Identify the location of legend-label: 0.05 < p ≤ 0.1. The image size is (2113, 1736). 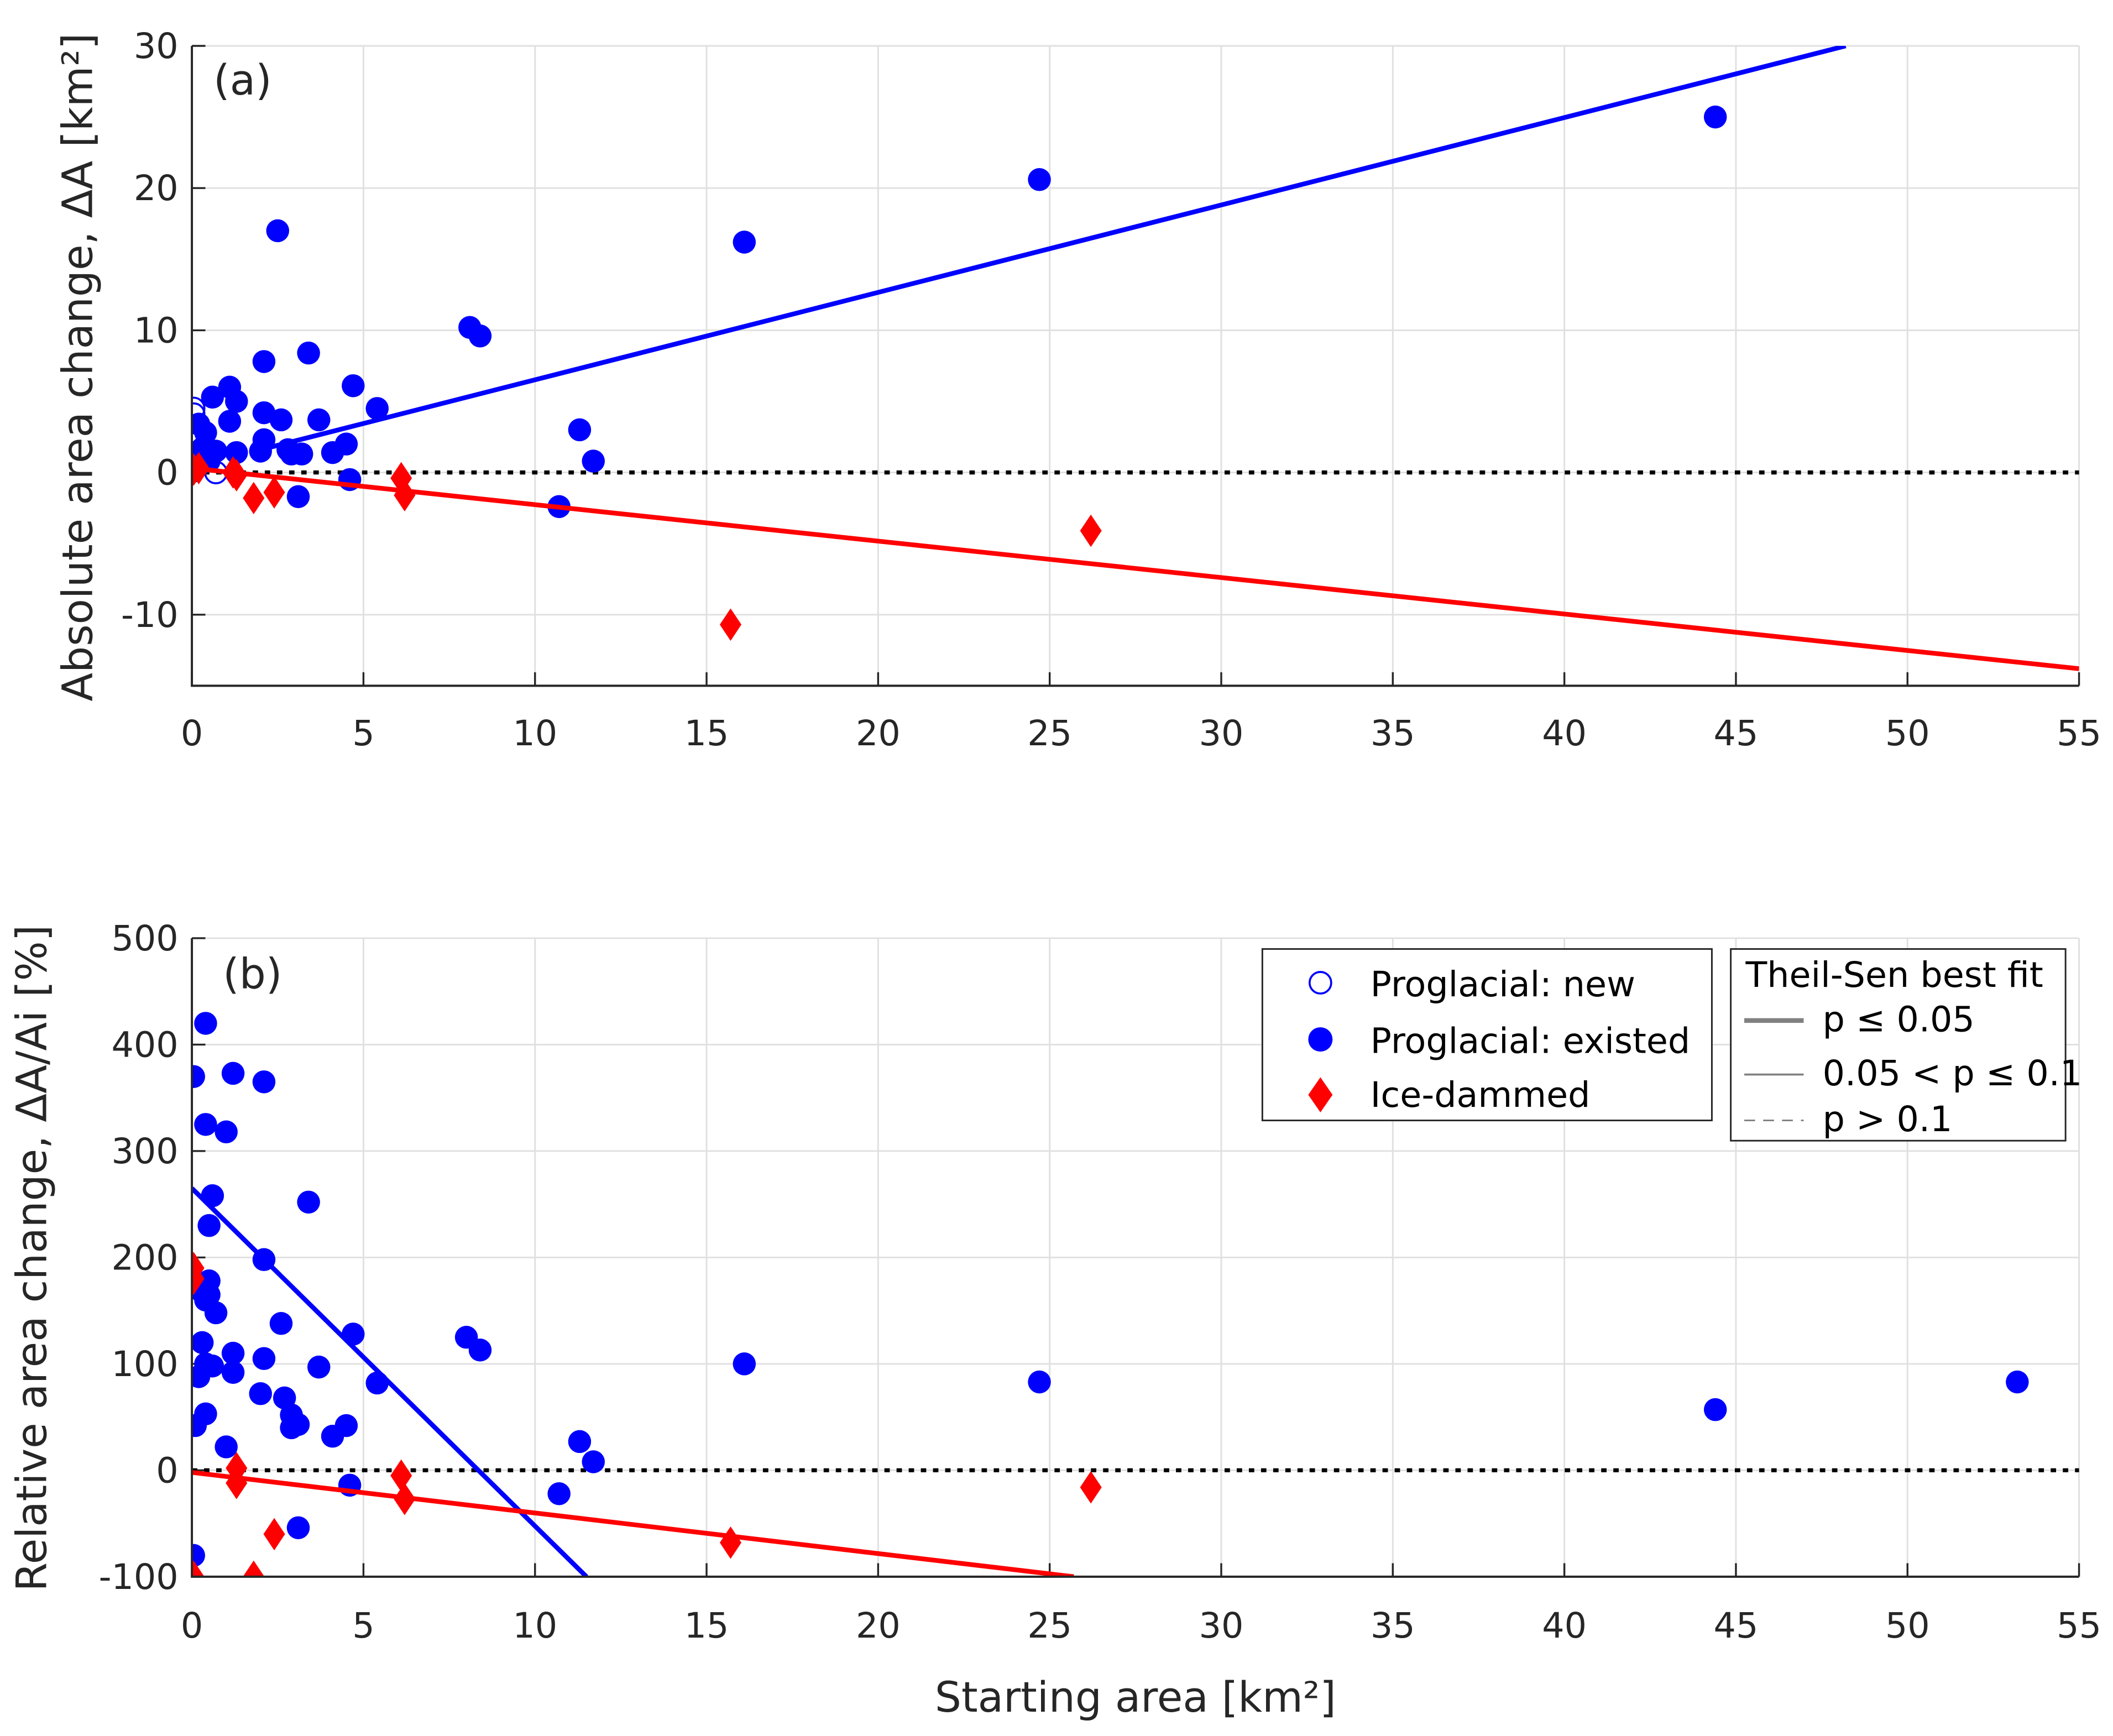
(1953, 1073).